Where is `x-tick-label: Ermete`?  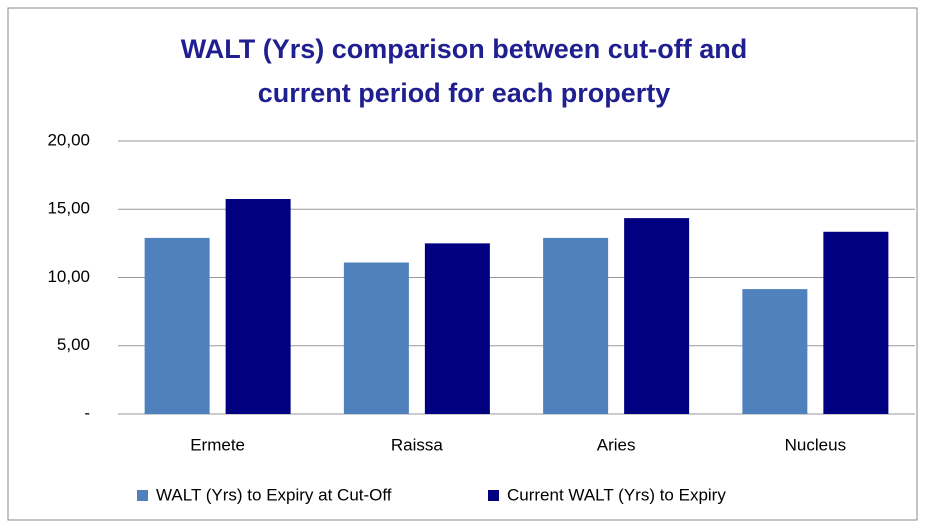
x-tick-label: Ermete is located at coordinates (217, 444).